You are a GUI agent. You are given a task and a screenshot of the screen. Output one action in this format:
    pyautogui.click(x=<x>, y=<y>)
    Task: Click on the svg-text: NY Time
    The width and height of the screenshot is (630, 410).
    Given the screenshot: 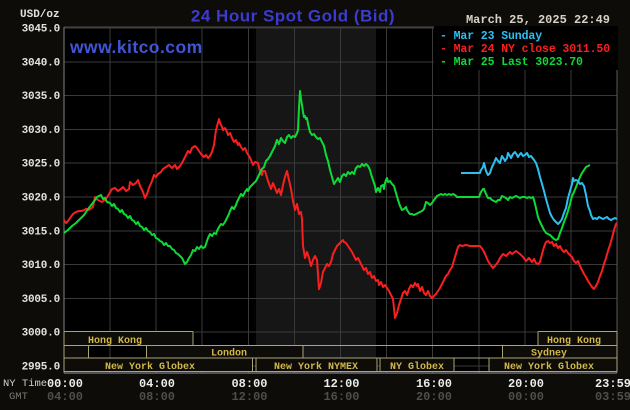 What is the action you would take?
    pyautogui.click(x=25, y=384)
    